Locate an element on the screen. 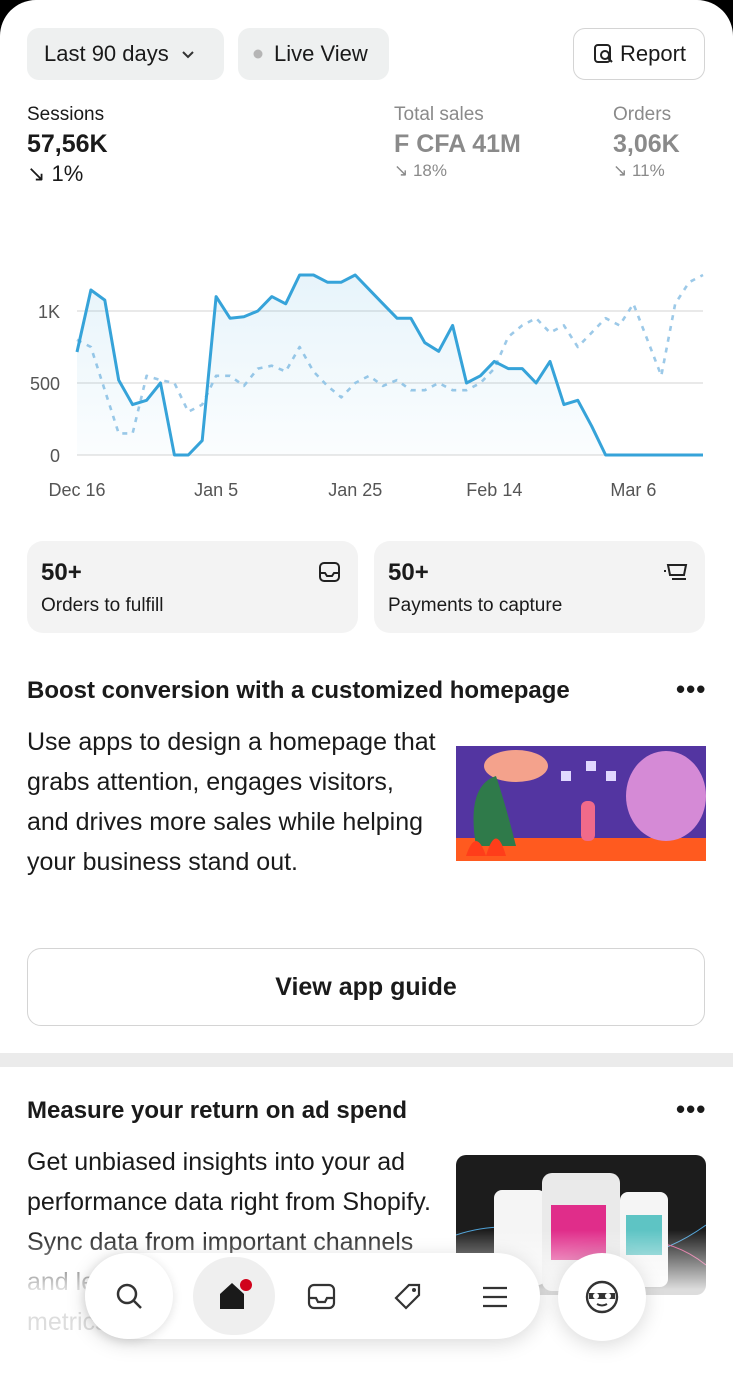 This screenshot has height=1400, width=733. date-range-button: Last 90 days is located at coordinates (125, 54).